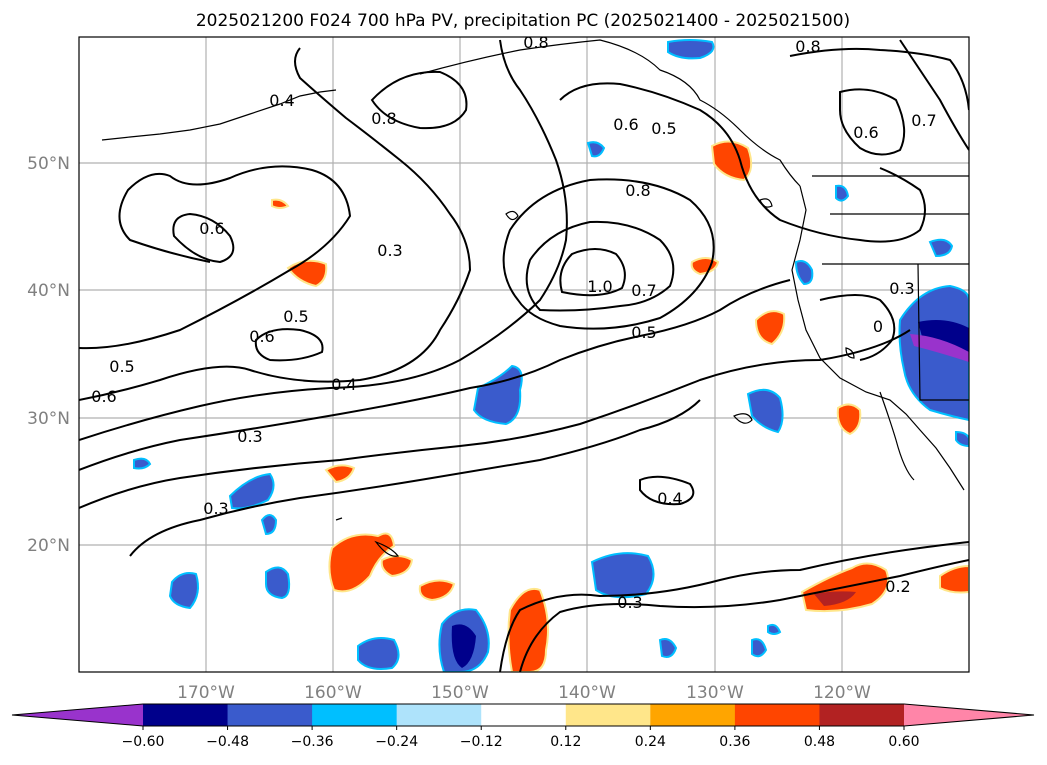  What do you see at coordinates (734, 742) in the screenshot?
I see `colorbar-tick-label: 0.36` at bounding box center [734, 742].